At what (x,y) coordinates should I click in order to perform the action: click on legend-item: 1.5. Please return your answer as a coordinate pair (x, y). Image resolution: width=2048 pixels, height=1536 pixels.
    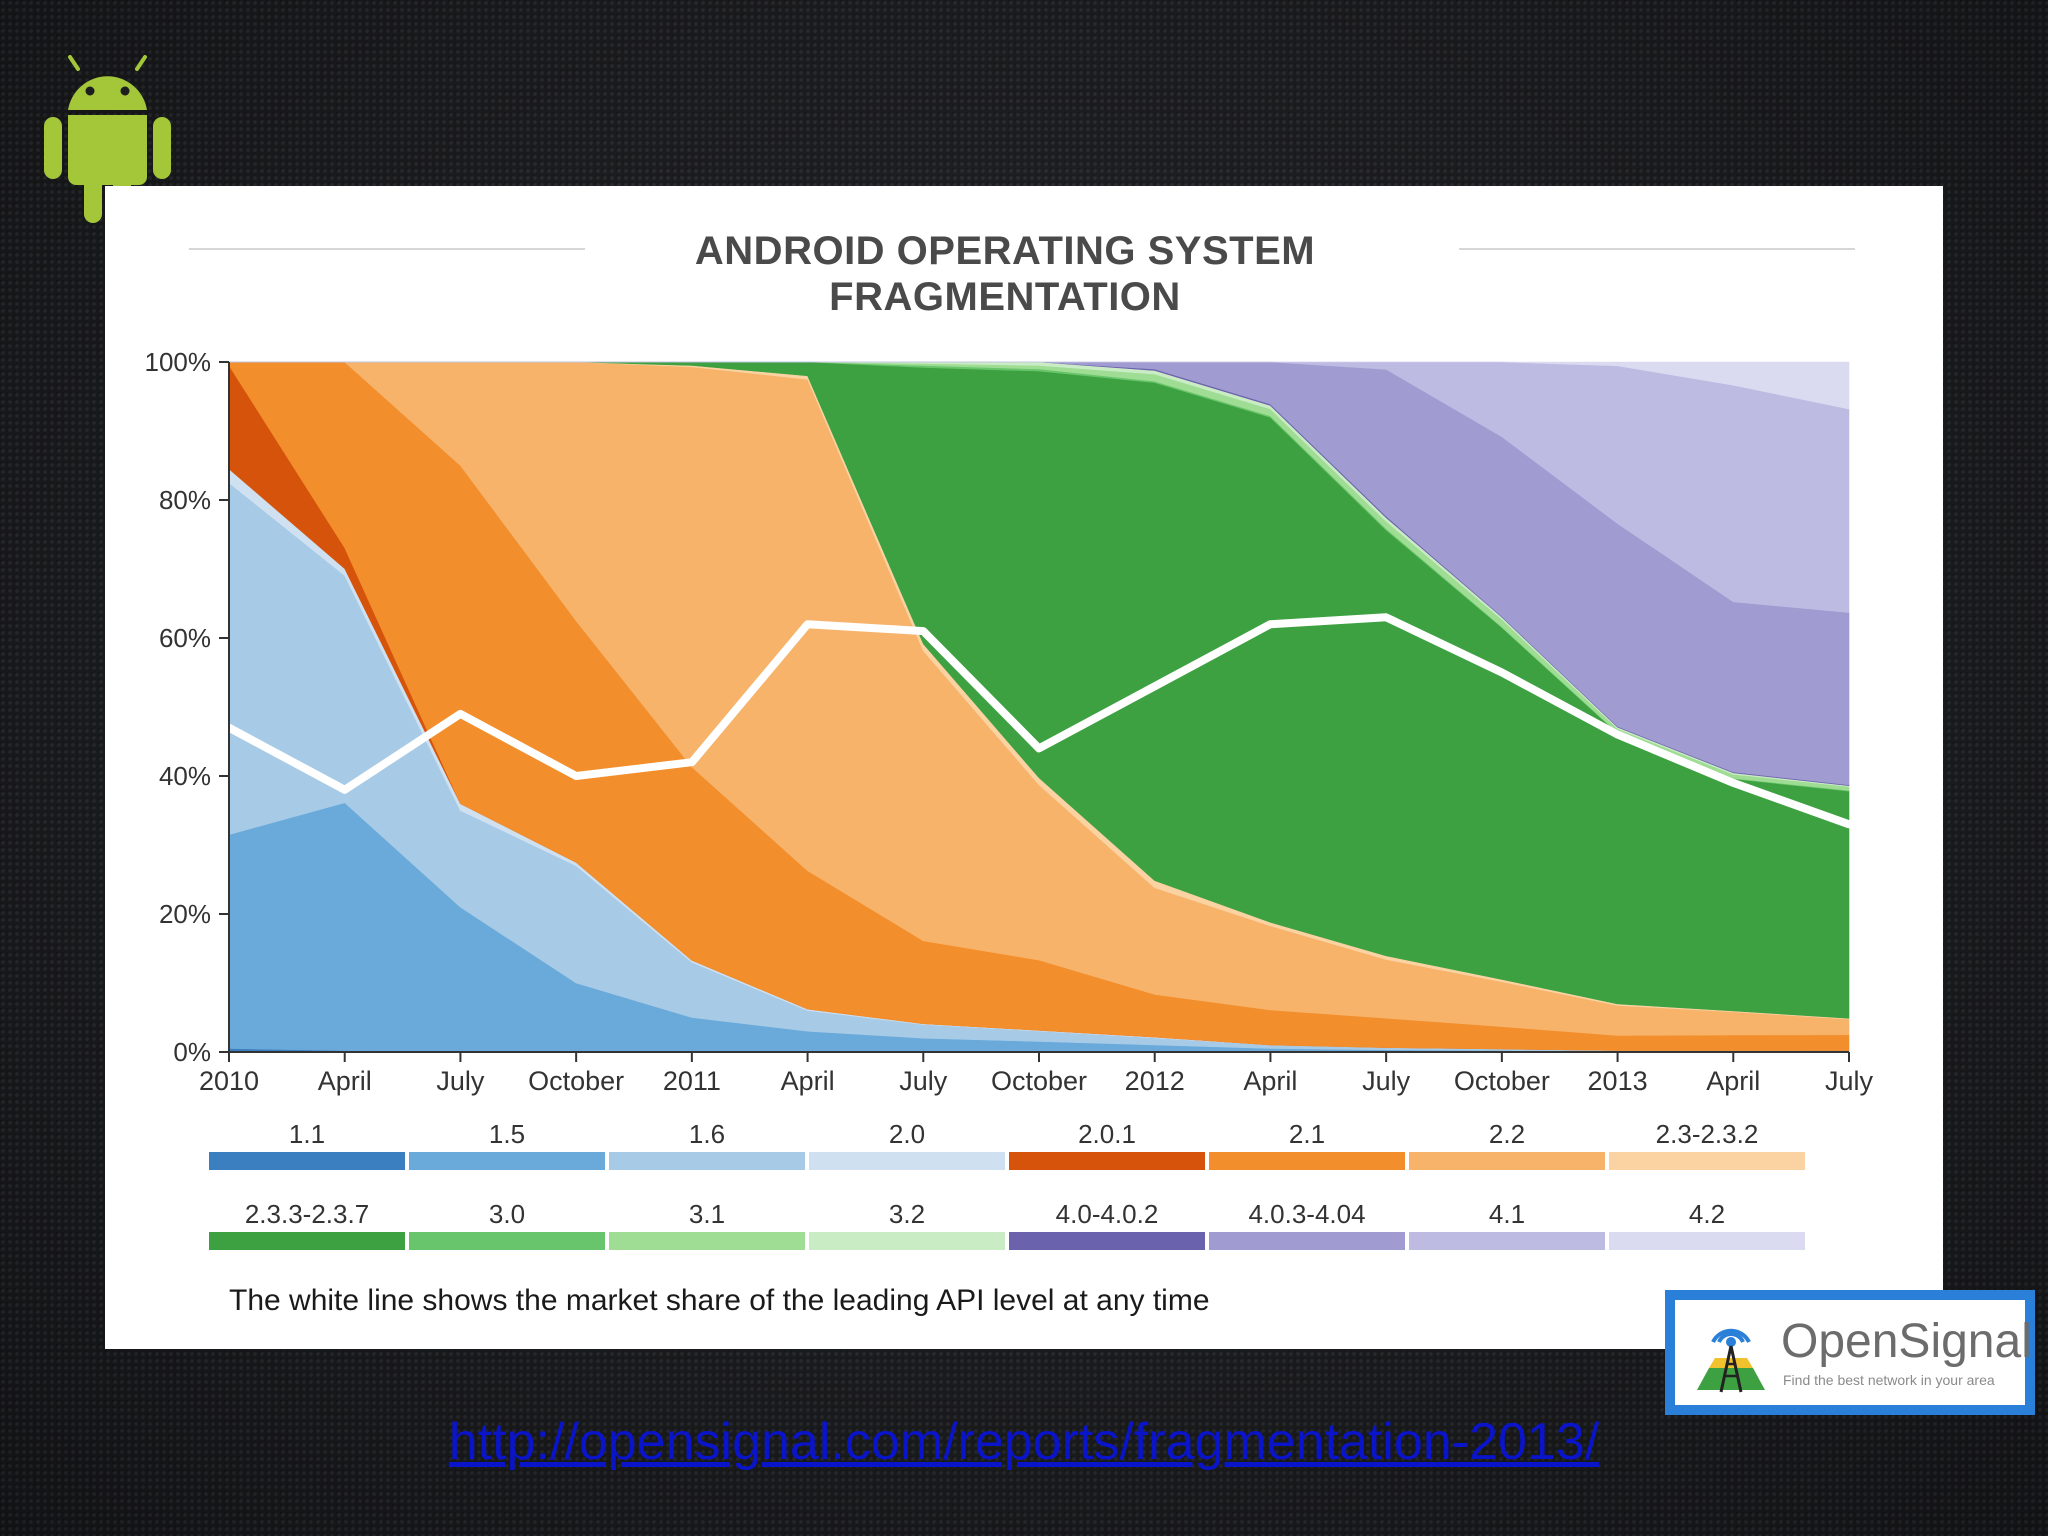
    Looking at the image, I should click on (507, 1143).